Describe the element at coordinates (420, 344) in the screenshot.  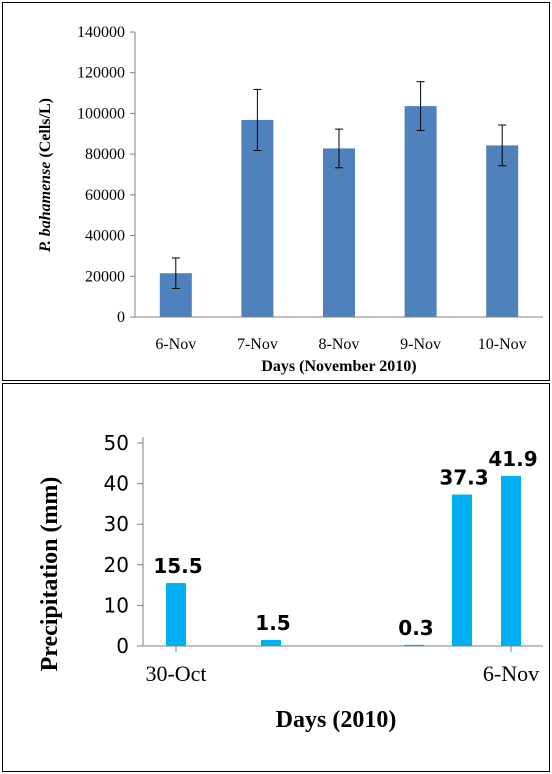
I see `x-tick-label: 9-Nov` at that location.